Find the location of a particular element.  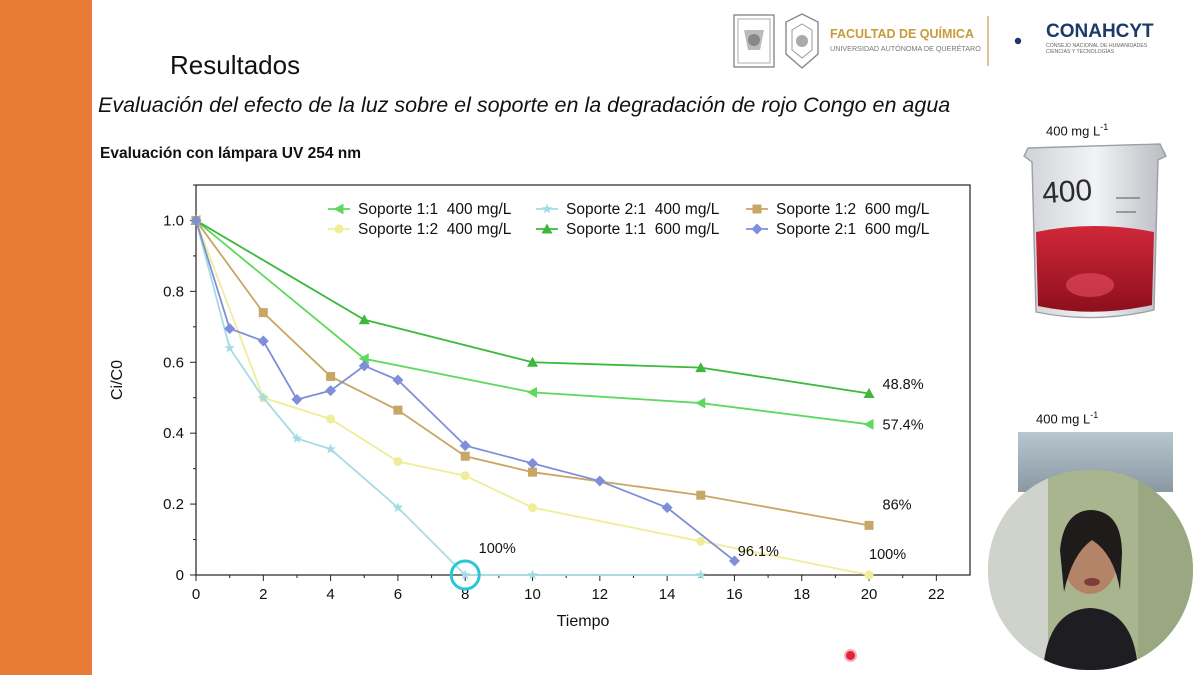

university-name: UNIVERSIDAD AUTÓNOMA DE QUERÉTARO is located at coordinates (905, 48).